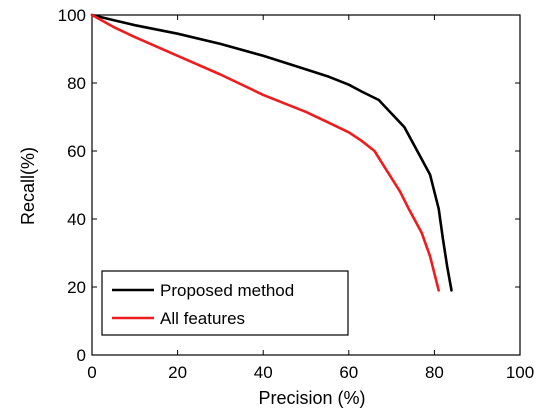 The width and height of the screenshot is (556, 413). What do you see at coordinates (76, 83) in the screenshot?
I see `y-tick-label: 80` at bounding box center [76, 83].